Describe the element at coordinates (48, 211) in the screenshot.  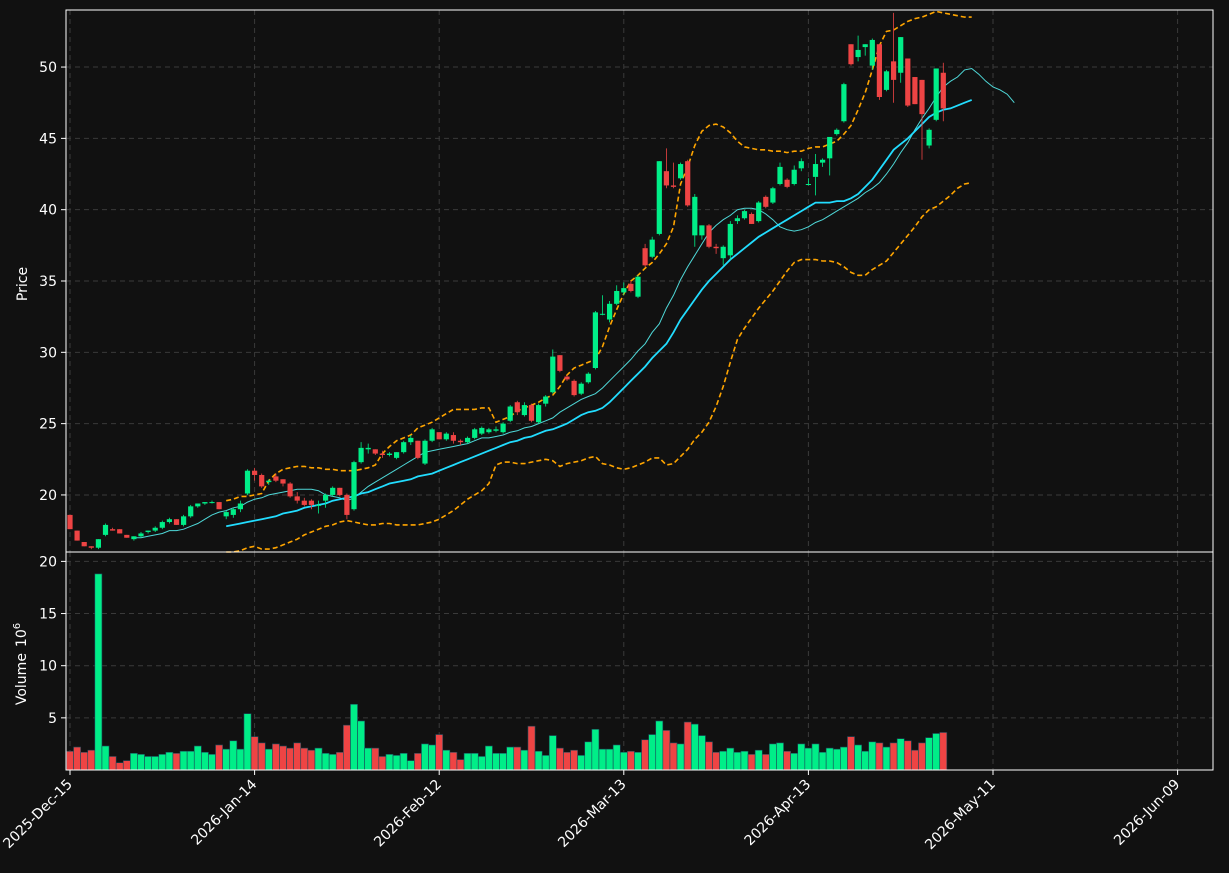
I see `price-y-tick-label: 40` at that location.